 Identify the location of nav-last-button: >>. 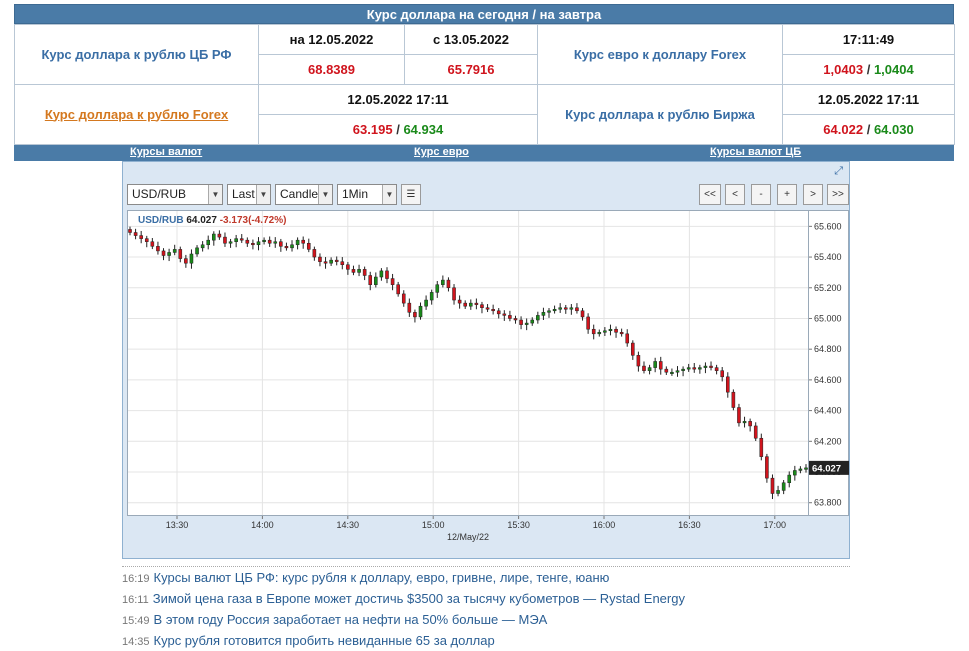
(838, 194).